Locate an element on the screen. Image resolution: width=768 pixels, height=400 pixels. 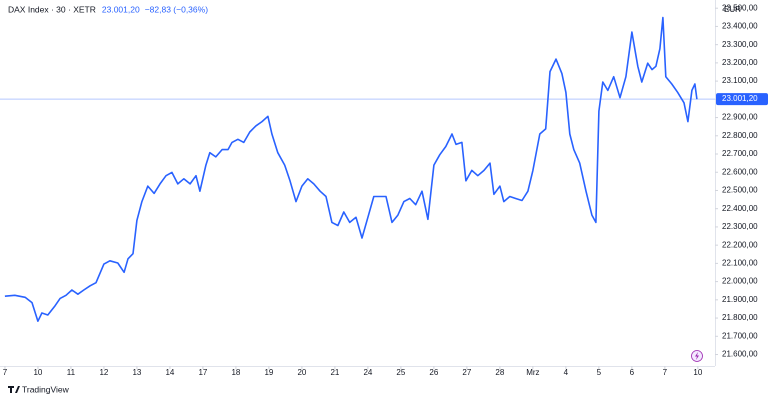
y-tick-label: 21.600,00 is located at coordinates (740, 354).